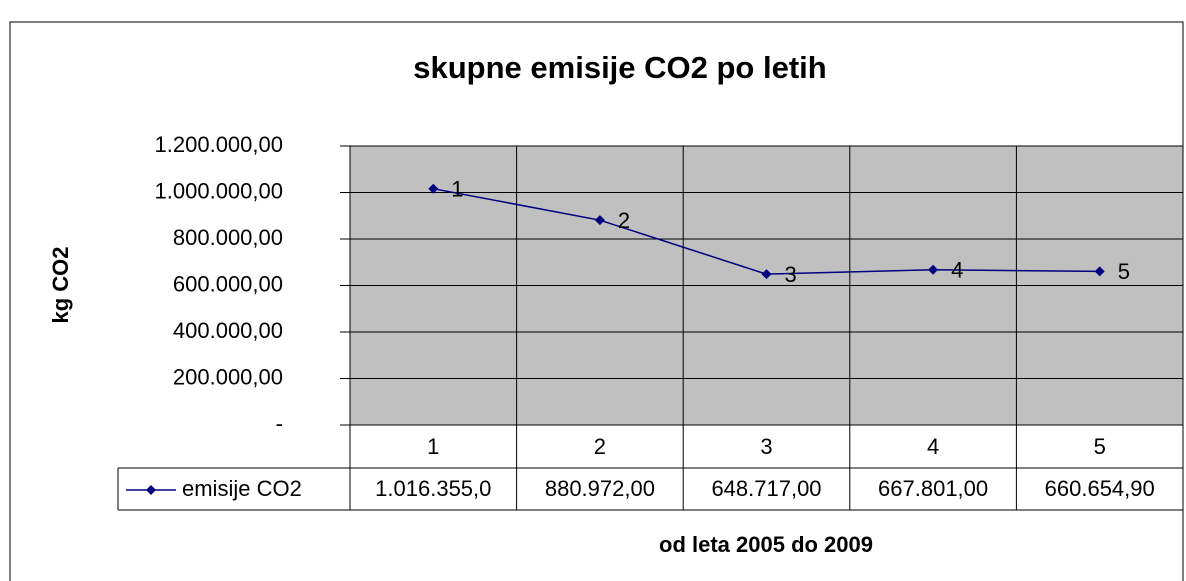 The width and height of the screenshot is (1186, 581). Describe the element at coordinates (228, 330) in the screenshot. I see `y-tick-label: 400.000,00` at that location.